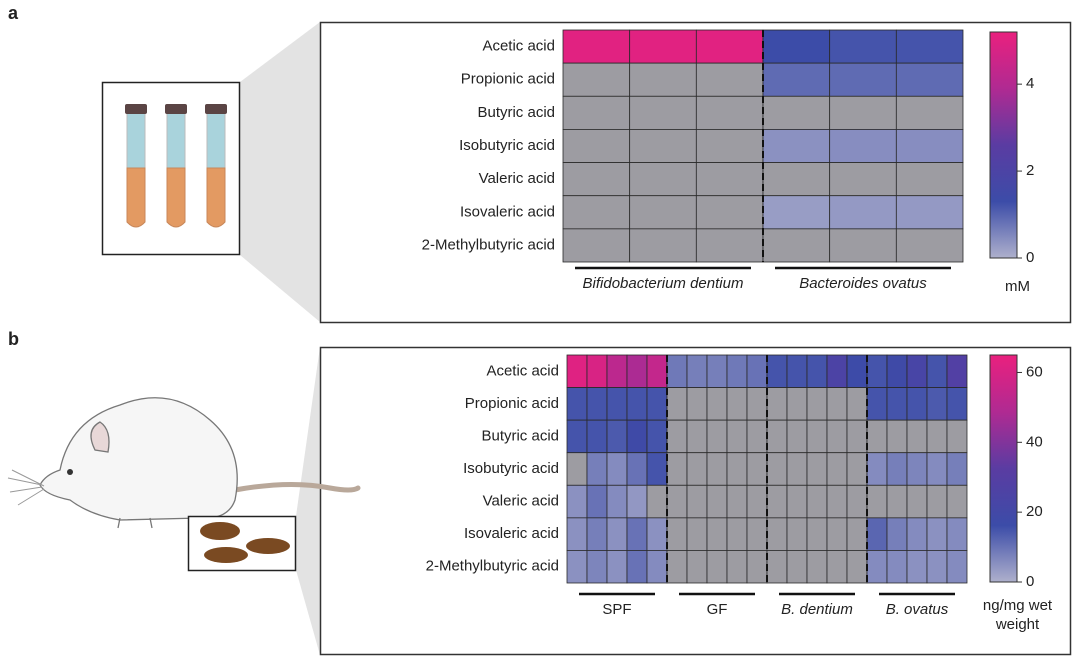 Image resolution: width=1080 pixels, height=662 pixels. I want to click on colorbar-label: ng/mg wet weight, so click(1017, 615).